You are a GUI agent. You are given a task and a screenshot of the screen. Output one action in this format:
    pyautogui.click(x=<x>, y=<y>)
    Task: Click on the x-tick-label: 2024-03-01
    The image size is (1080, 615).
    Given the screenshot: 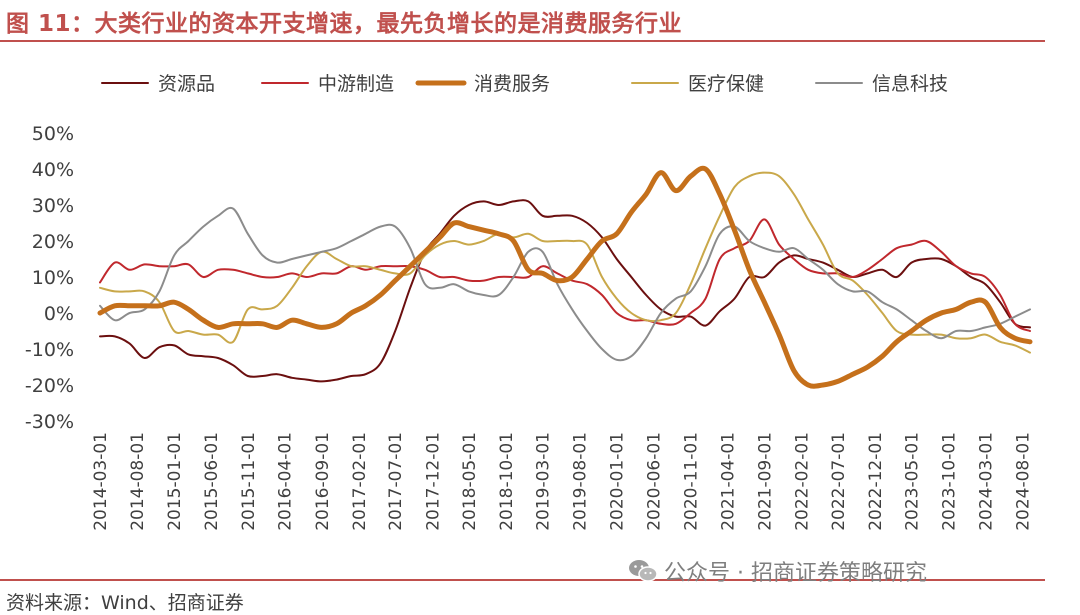 What is the action you would take?
    pyautogui.click(x=986, y=481)
    